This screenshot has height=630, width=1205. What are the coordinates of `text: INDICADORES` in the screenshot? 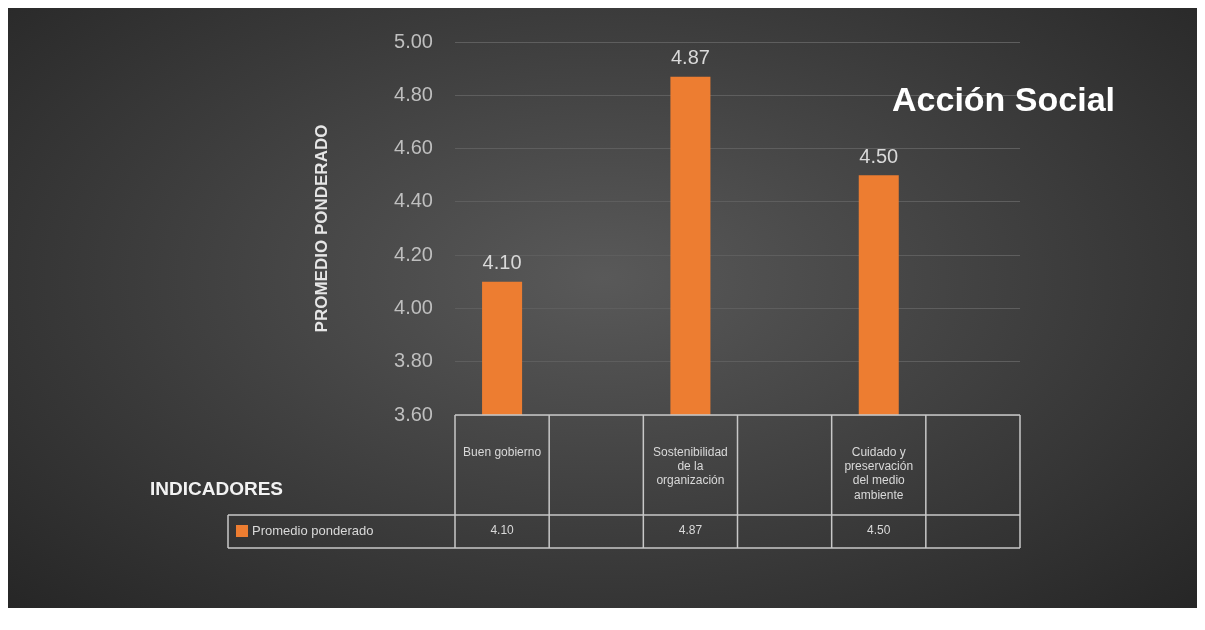 It's located at (217, 489).